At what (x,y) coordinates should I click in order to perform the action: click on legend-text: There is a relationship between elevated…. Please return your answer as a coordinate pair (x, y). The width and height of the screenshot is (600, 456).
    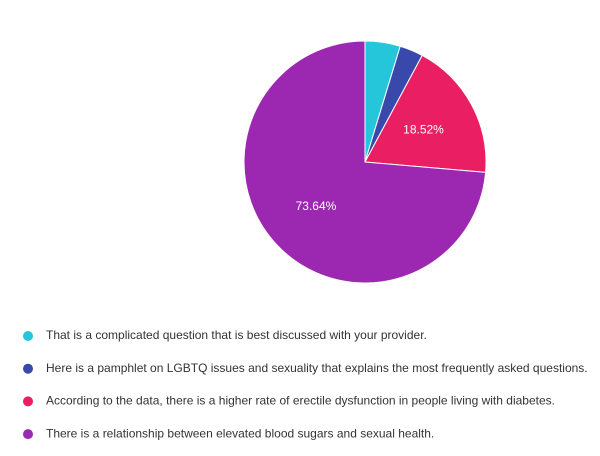
    Looking at the image, I should click on (240, 433).